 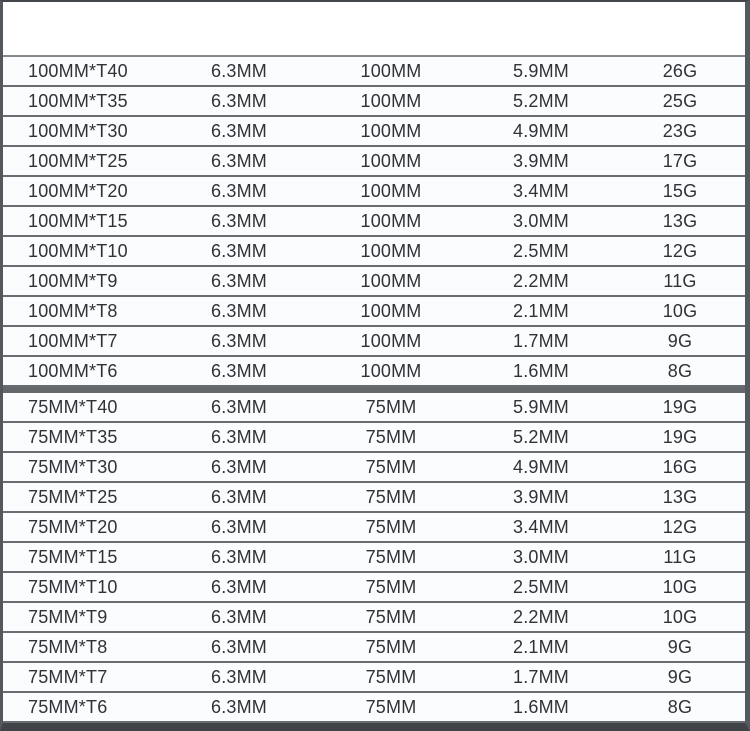 I want to click on spec-cell-weight: 25G, so click(x=680, y=101).